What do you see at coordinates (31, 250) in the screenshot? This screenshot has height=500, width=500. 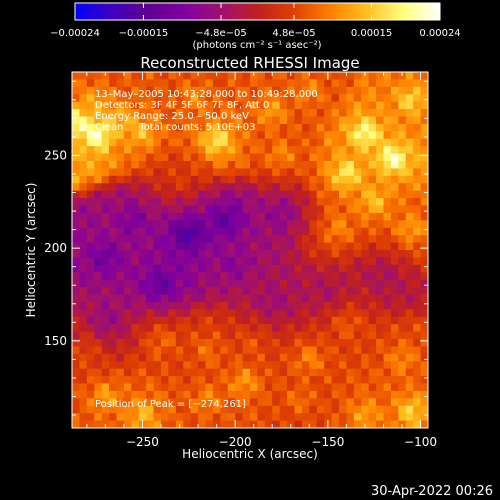 I see `y-axis-label: Heliocentric Y (arcsec)` at bounding box center [31, 250].